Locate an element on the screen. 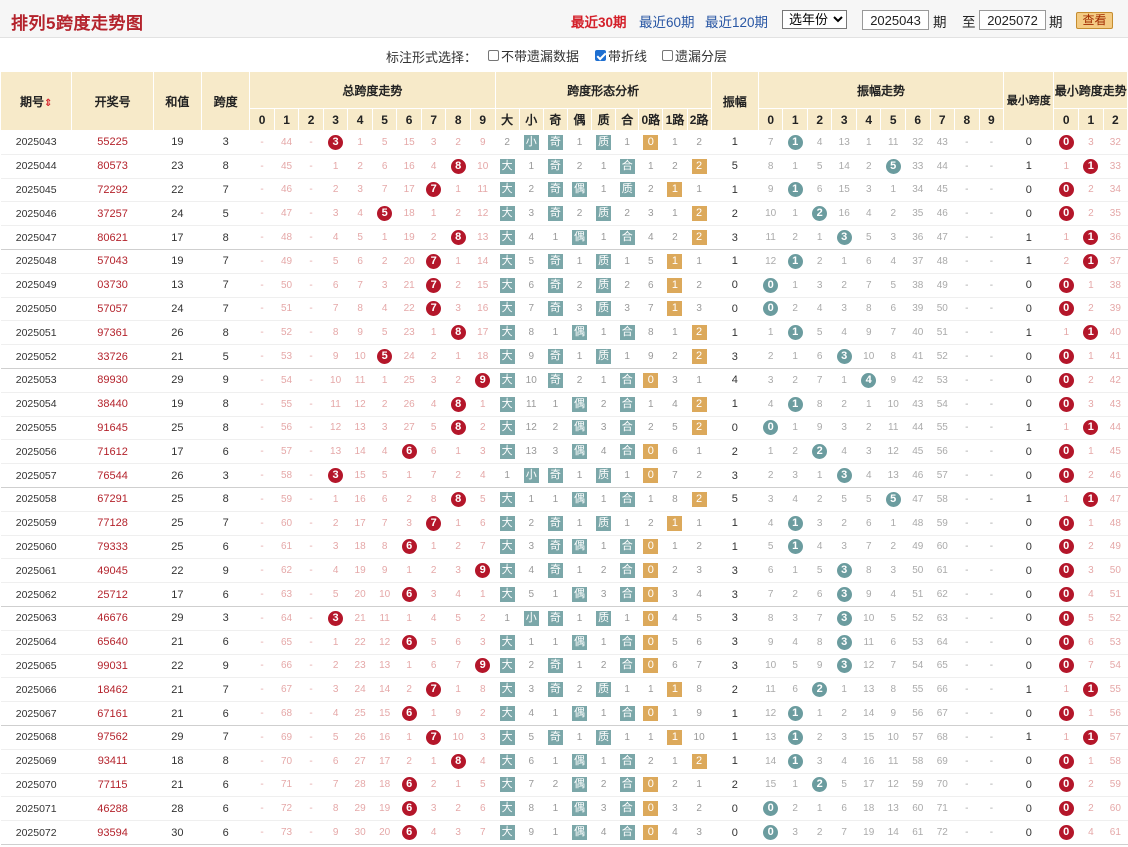 The height and width of the screenshot is (847, 1128). span-omission: 27 is located at coordinates (360, 761).